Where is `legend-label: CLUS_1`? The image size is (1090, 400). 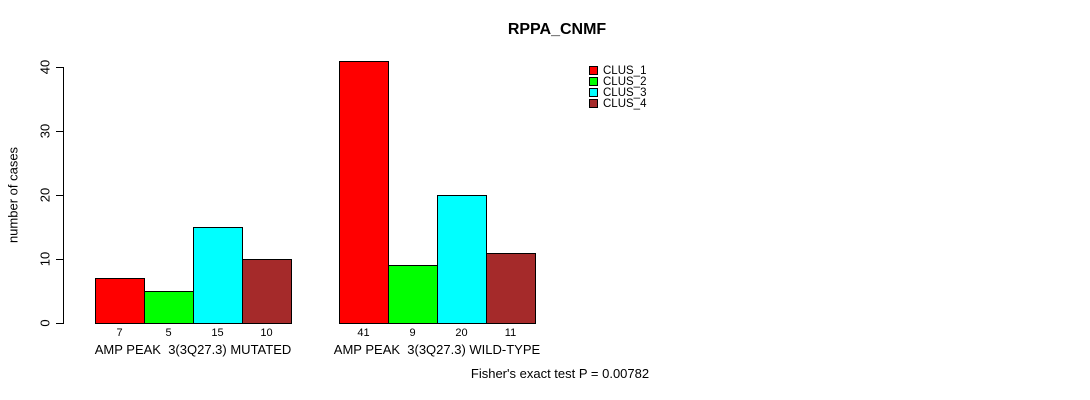
legend-label: CLUS_1 is located at coordinates (625, 70).